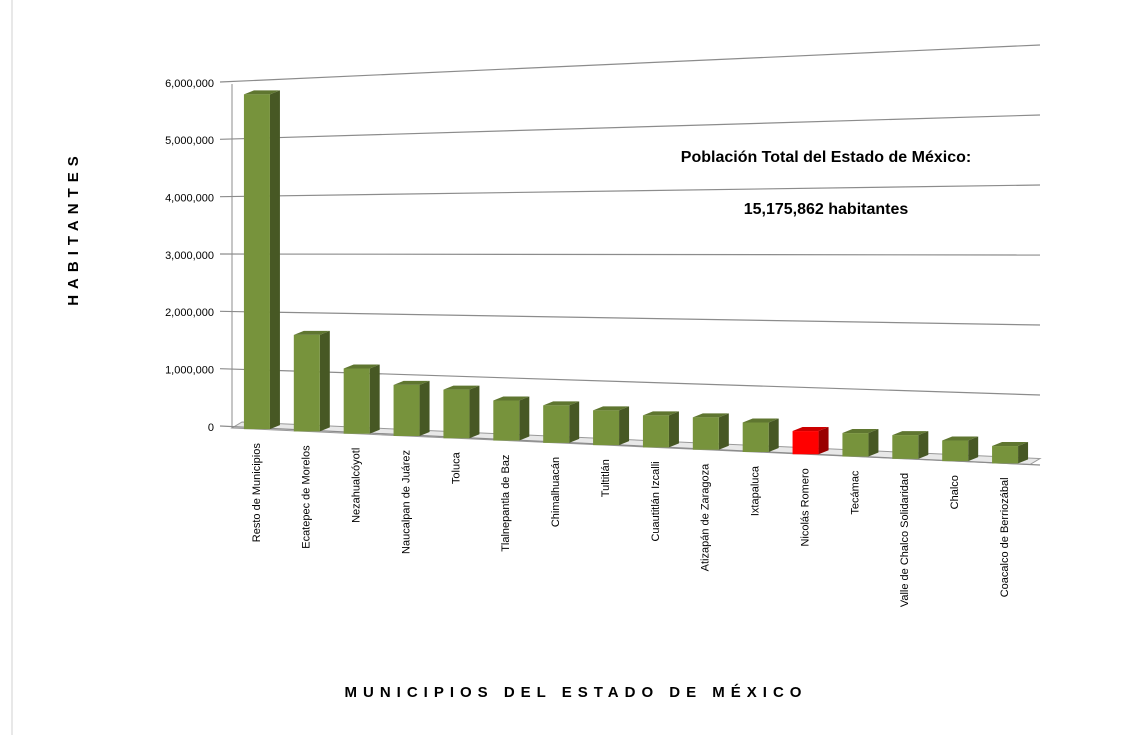 The image size is (1143, 735). What do you see at coordinates (189, 313) in the screenshot?
I see `y-tick-label: 2,000,000` at bounding box center [189, 313].